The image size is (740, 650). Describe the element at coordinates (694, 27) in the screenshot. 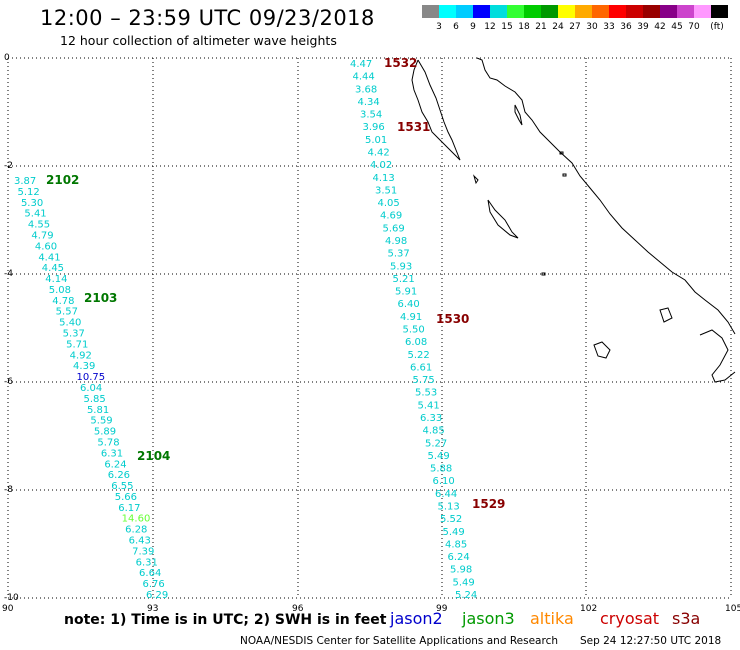

I see `legend-label: 70` at that location.